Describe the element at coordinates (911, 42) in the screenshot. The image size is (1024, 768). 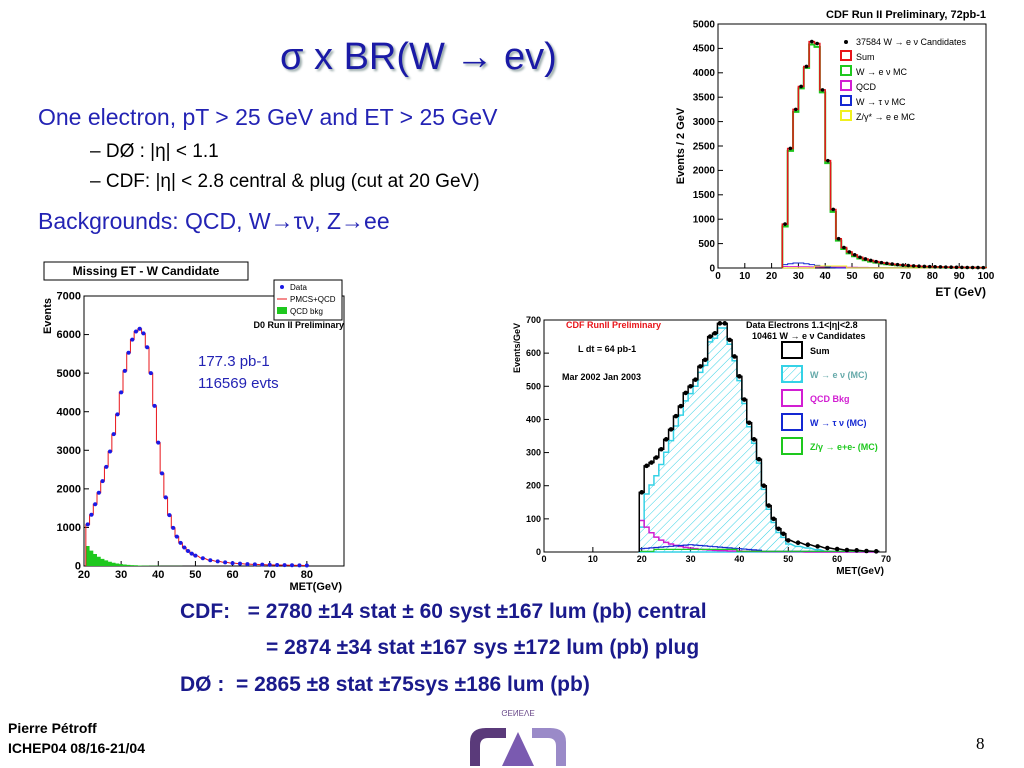
I see `cdf-et-legend-label: 37584 W → e ν Candidates` at that location.